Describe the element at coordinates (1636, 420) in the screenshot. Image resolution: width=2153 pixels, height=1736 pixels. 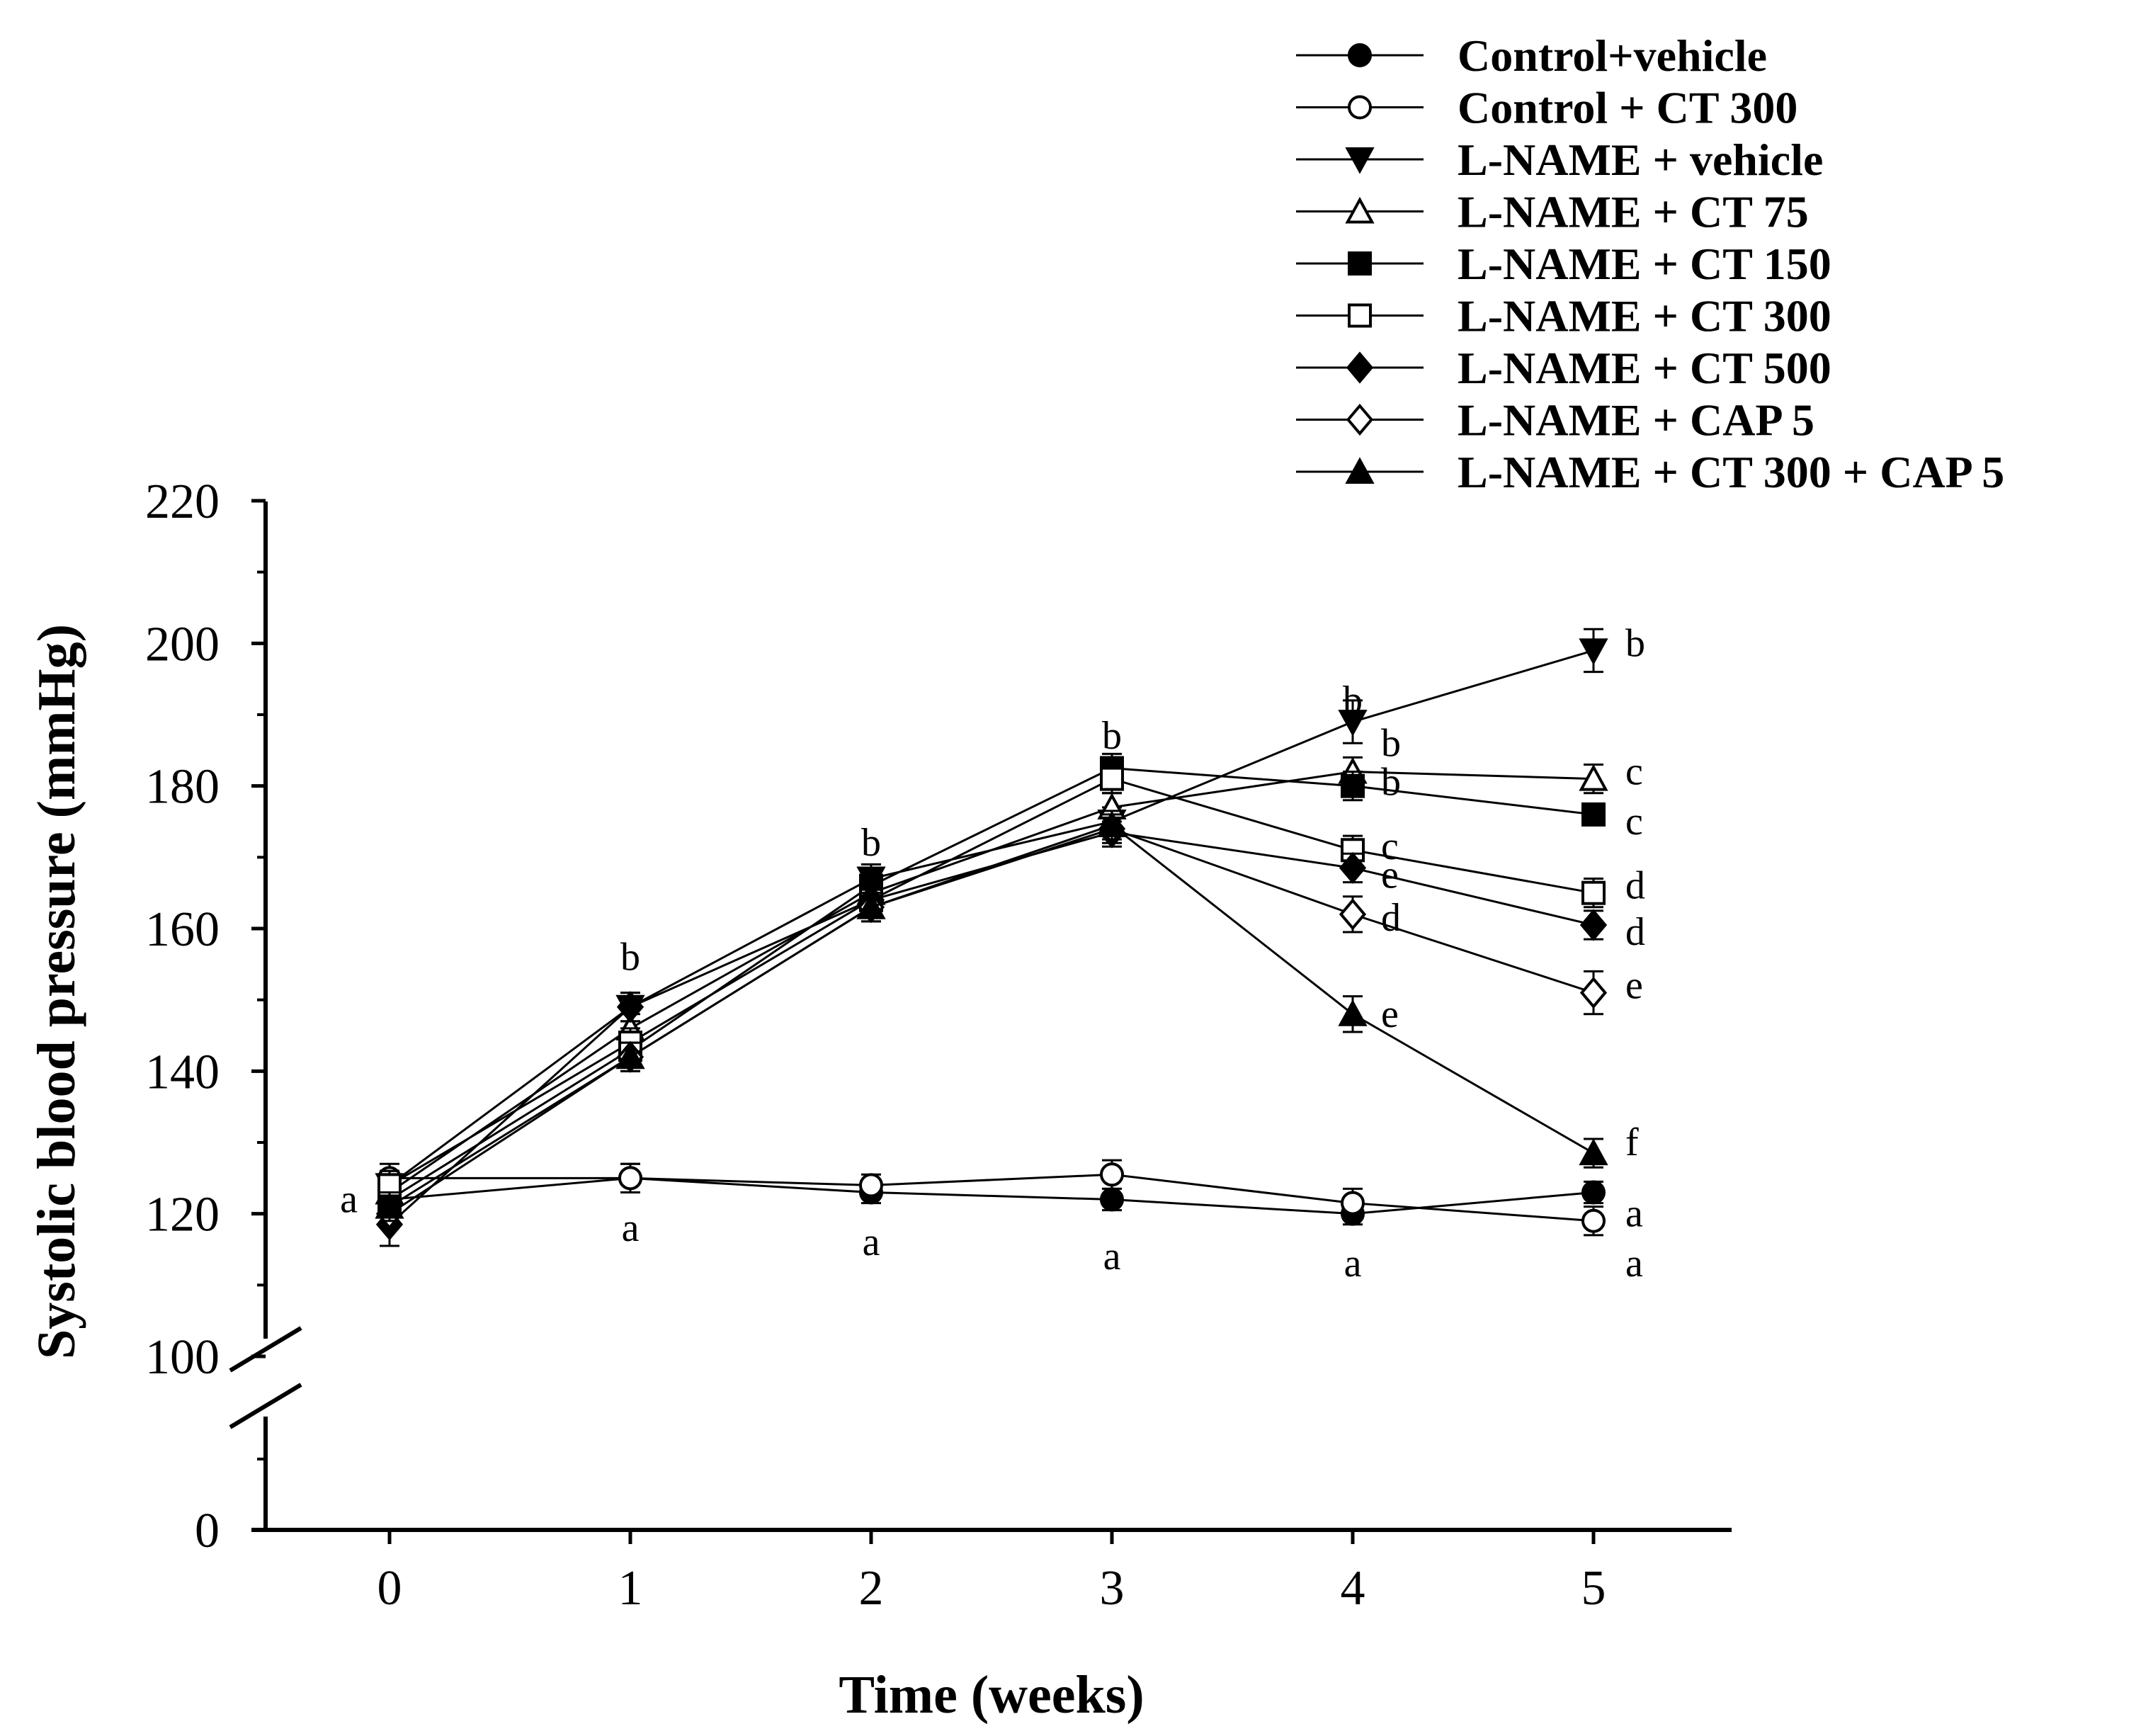
I see `legend-label: L-NAME + CAP 5` at that location.